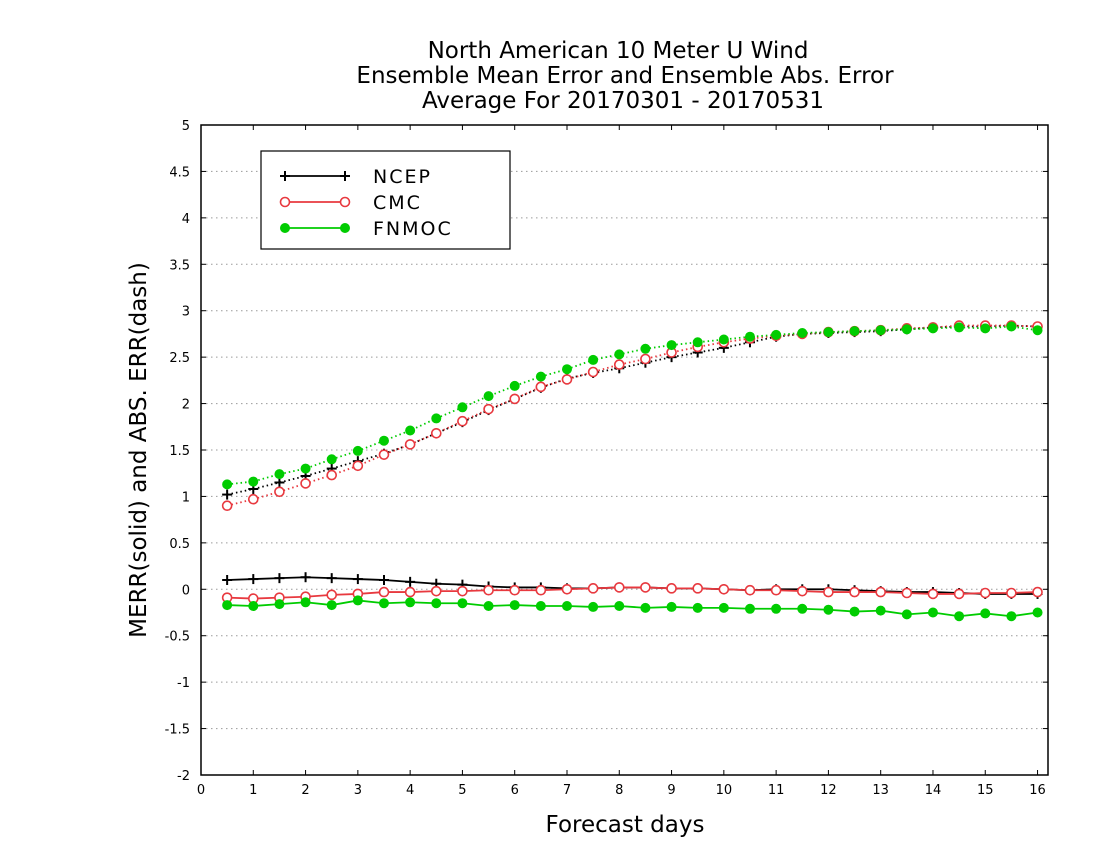 The width and height of the screenshot is (1100, 850). What do you see at coordinates (365, 229) in the screenshot?
I see `legend-entry-fnmoc: FNMOC` at bounding box center [365, 229].